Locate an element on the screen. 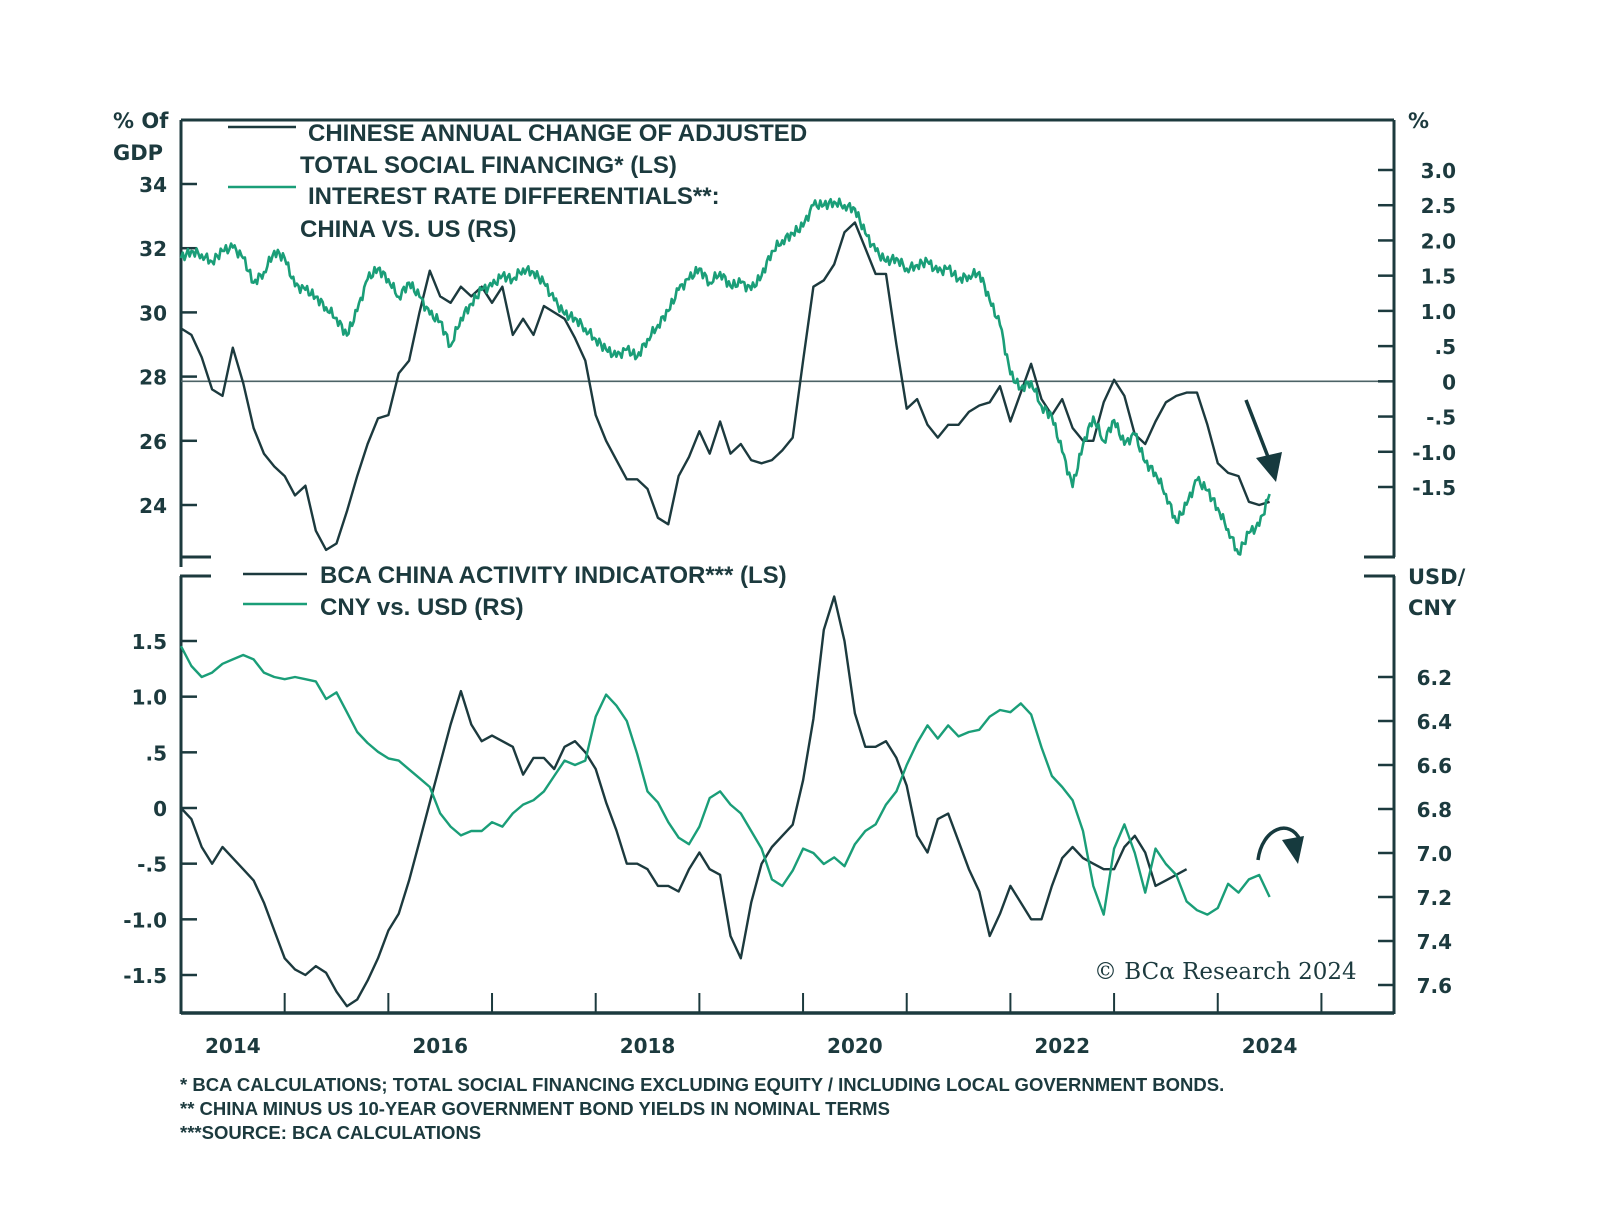 The width and height of the screenshot is (1600, 1223). top-left-tick-label: 34 is located at coordinates (153, 185).